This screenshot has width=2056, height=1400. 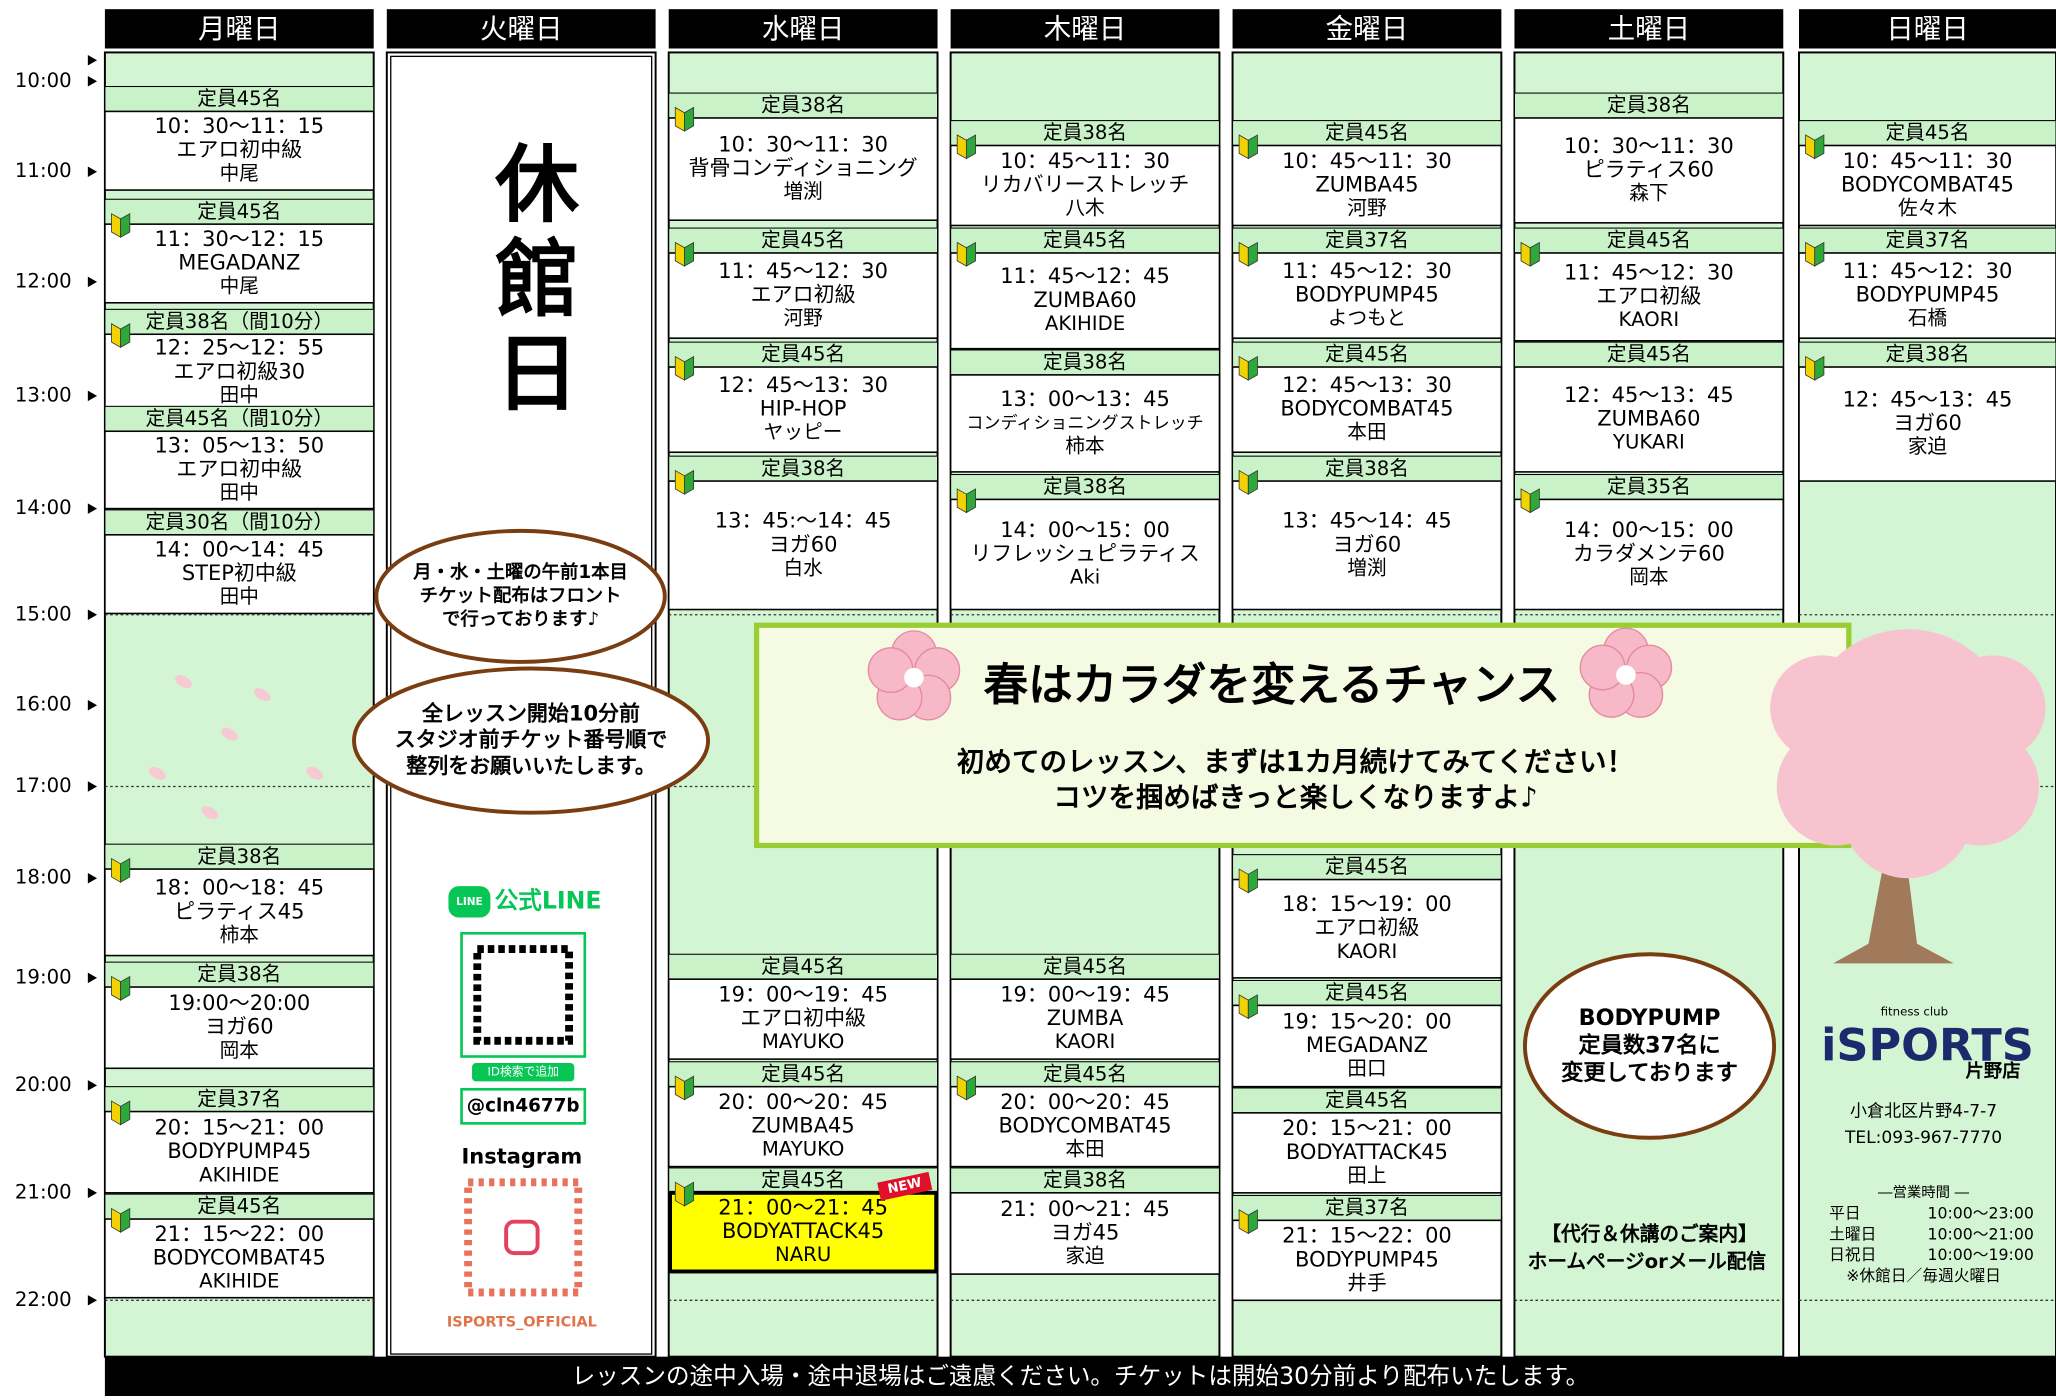 What do you see at coordinates (1649, 395) in the screenshot?
I see `lesson-time: 12：45～13：45` at bounding box center [1649, 395].